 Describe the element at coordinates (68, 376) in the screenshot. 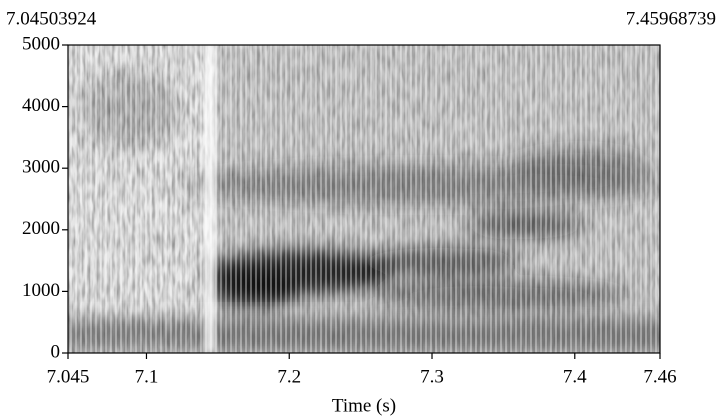

I see `x-tick-label: 7.045` at that location.